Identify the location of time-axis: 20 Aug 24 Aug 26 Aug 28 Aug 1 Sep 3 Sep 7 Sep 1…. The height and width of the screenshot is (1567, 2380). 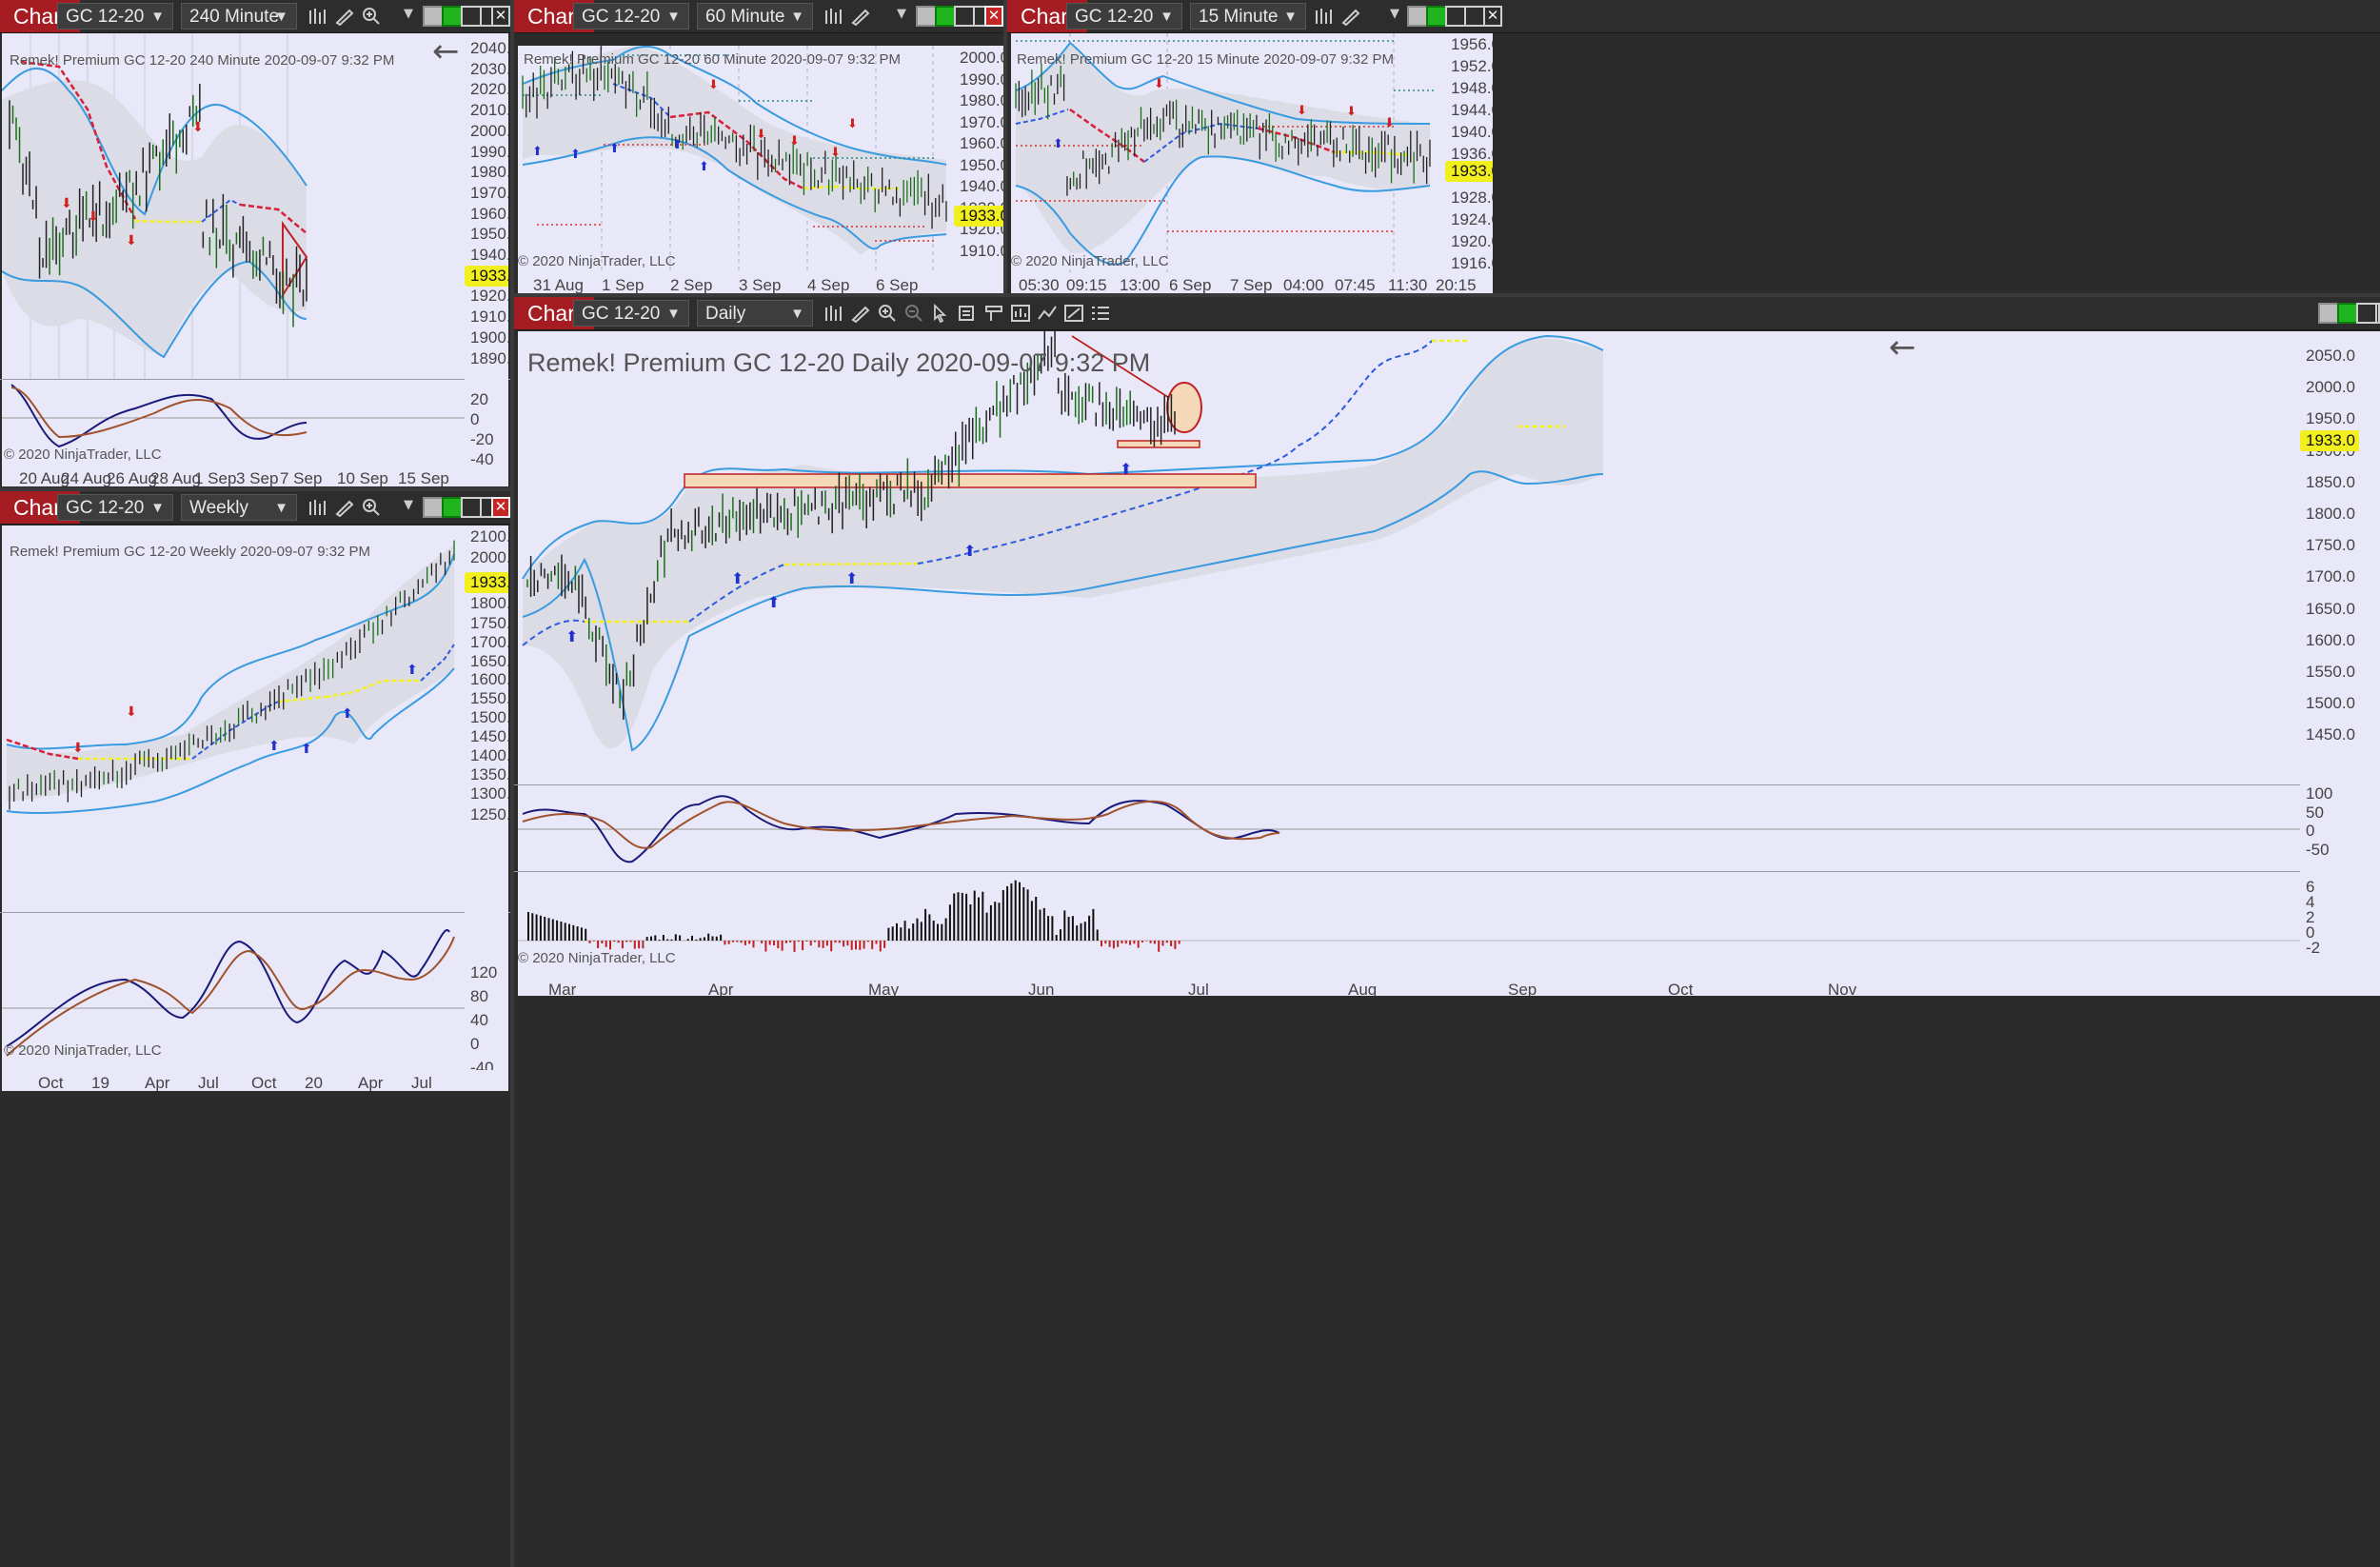
(255, 476).